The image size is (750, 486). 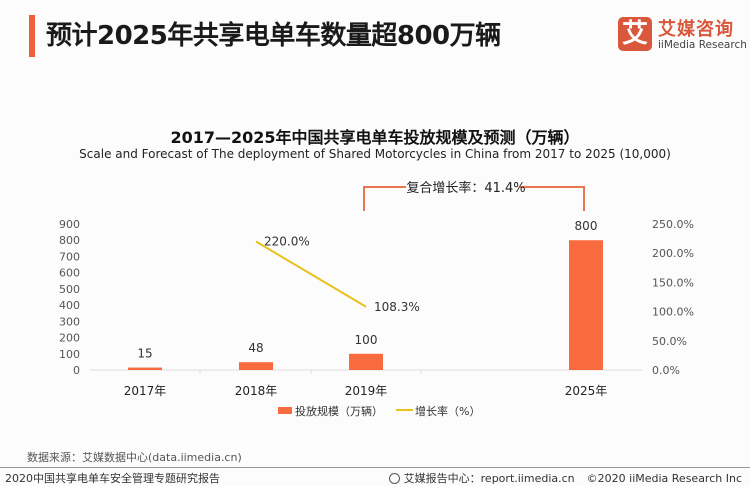 What do you see at coordinates (69, 289) in the screenshot?
I see `left-tick-label: 500` at bounding box center [69, 289].